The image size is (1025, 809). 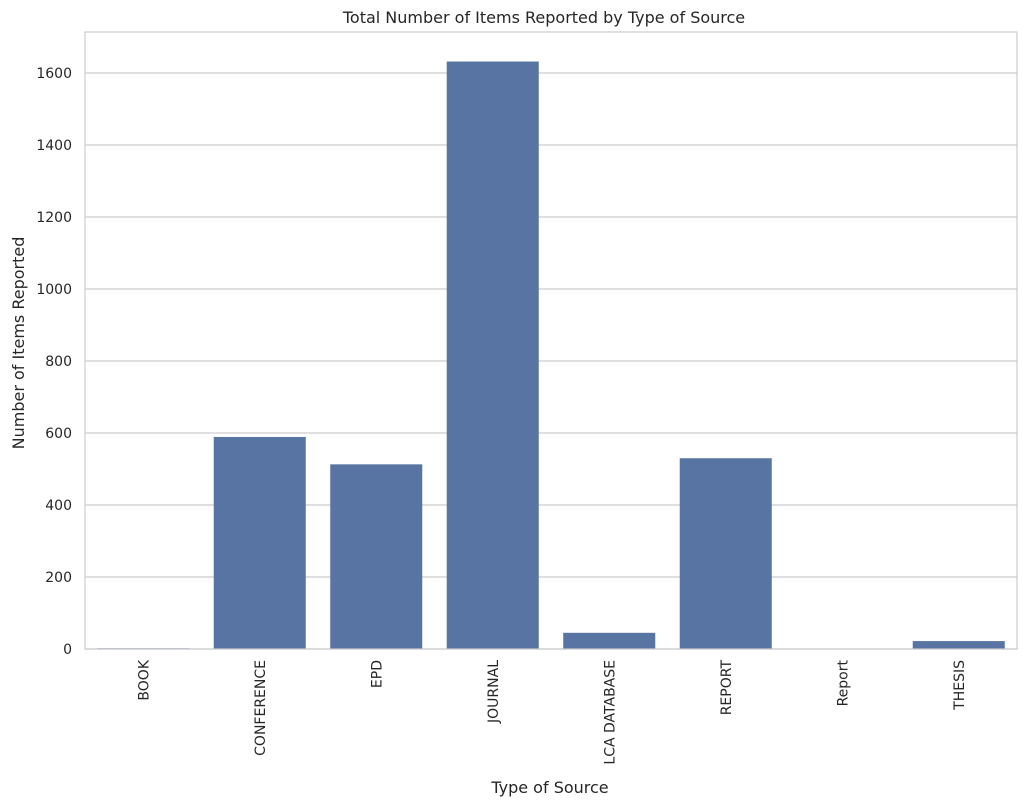 What do you see at coordinates (261, 708) in the screenshot?
I see `x-tick-label: CONFERENCE` at bounding box center [261, 708].